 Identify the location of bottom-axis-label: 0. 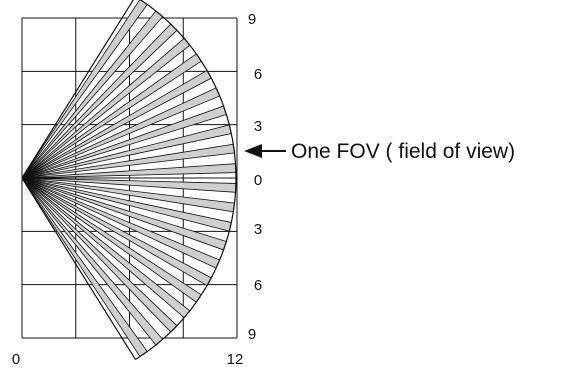
(16, 359).